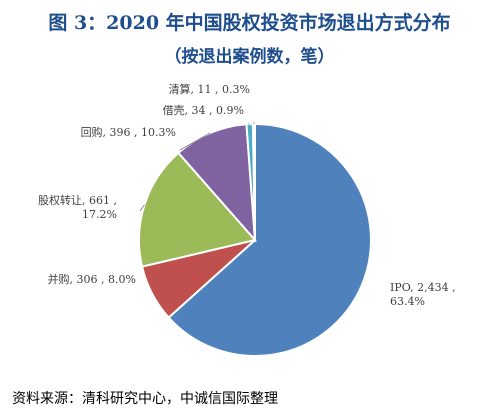  What do you see at coordinates (249, 23) in the screenshot?
I see `chart-title: 图 3：2020 年中国股权投资市场退出方式分布` at bounding box center [249, 23].